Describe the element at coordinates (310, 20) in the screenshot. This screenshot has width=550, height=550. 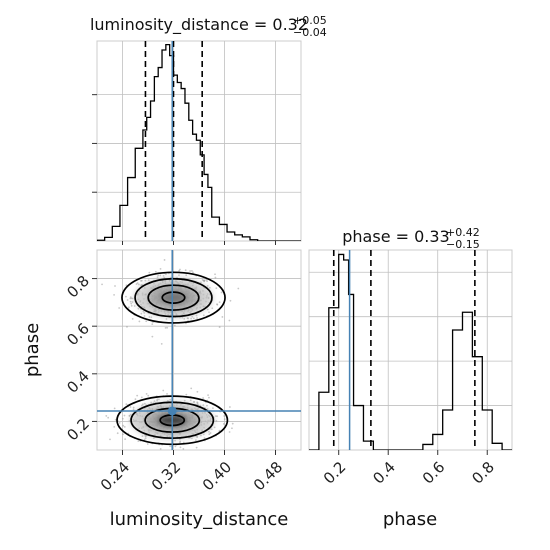
I see `luminosity-distance-title-sup: +0.05` at that location.